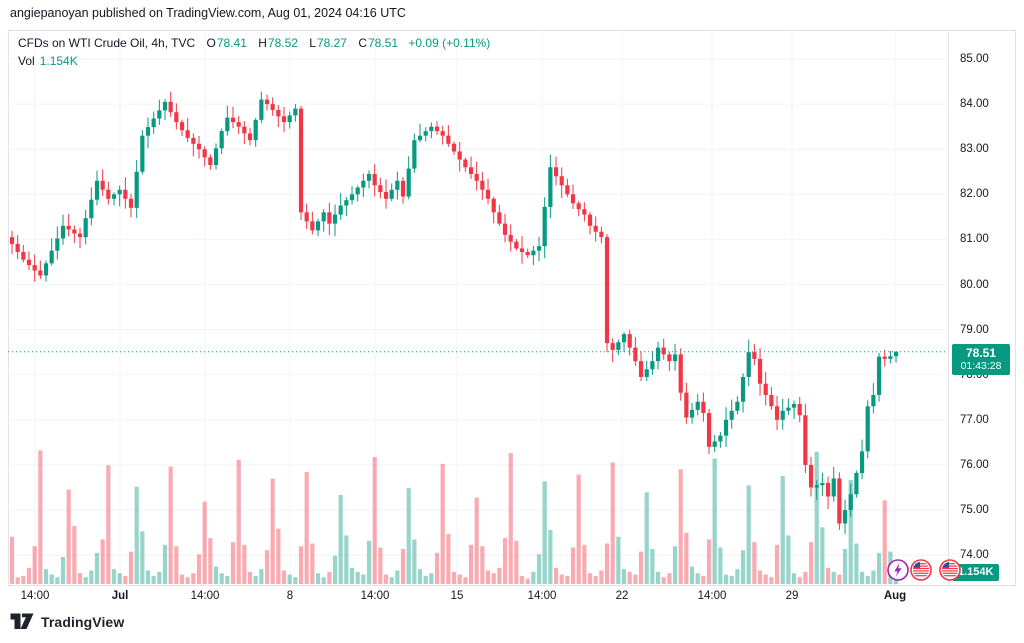 The image size is (1024, 643). Describe the element at coordinates (26, 61) in the screenshot. I see `volume-label: Vol` at that location.